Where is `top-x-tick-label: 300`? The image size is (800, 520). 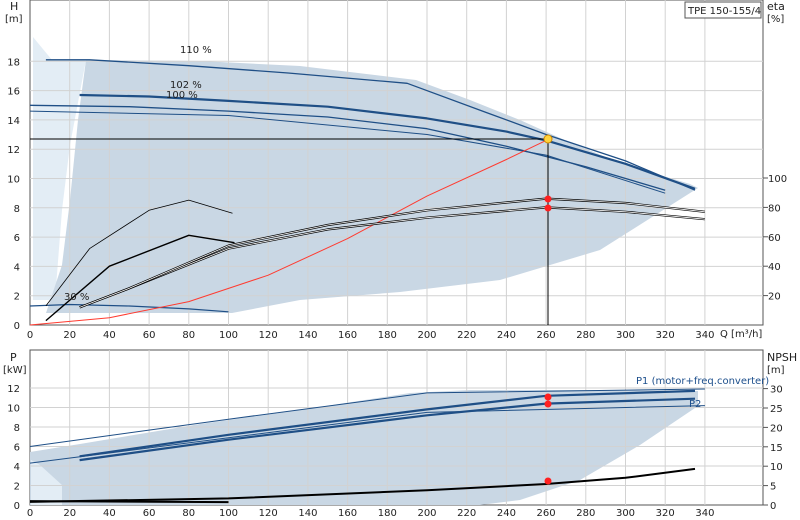 top-x-tick-label: 300 is located at coordinates (625, 335).